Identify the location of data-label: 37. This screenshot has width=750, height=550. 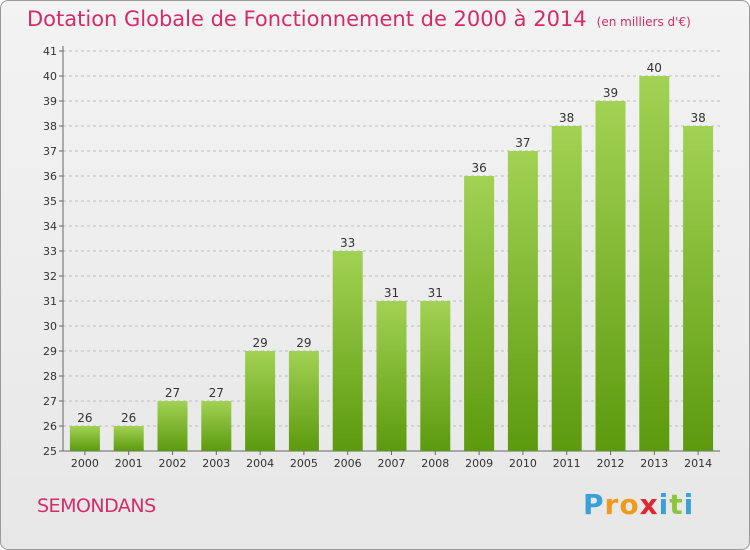
(522, 143).